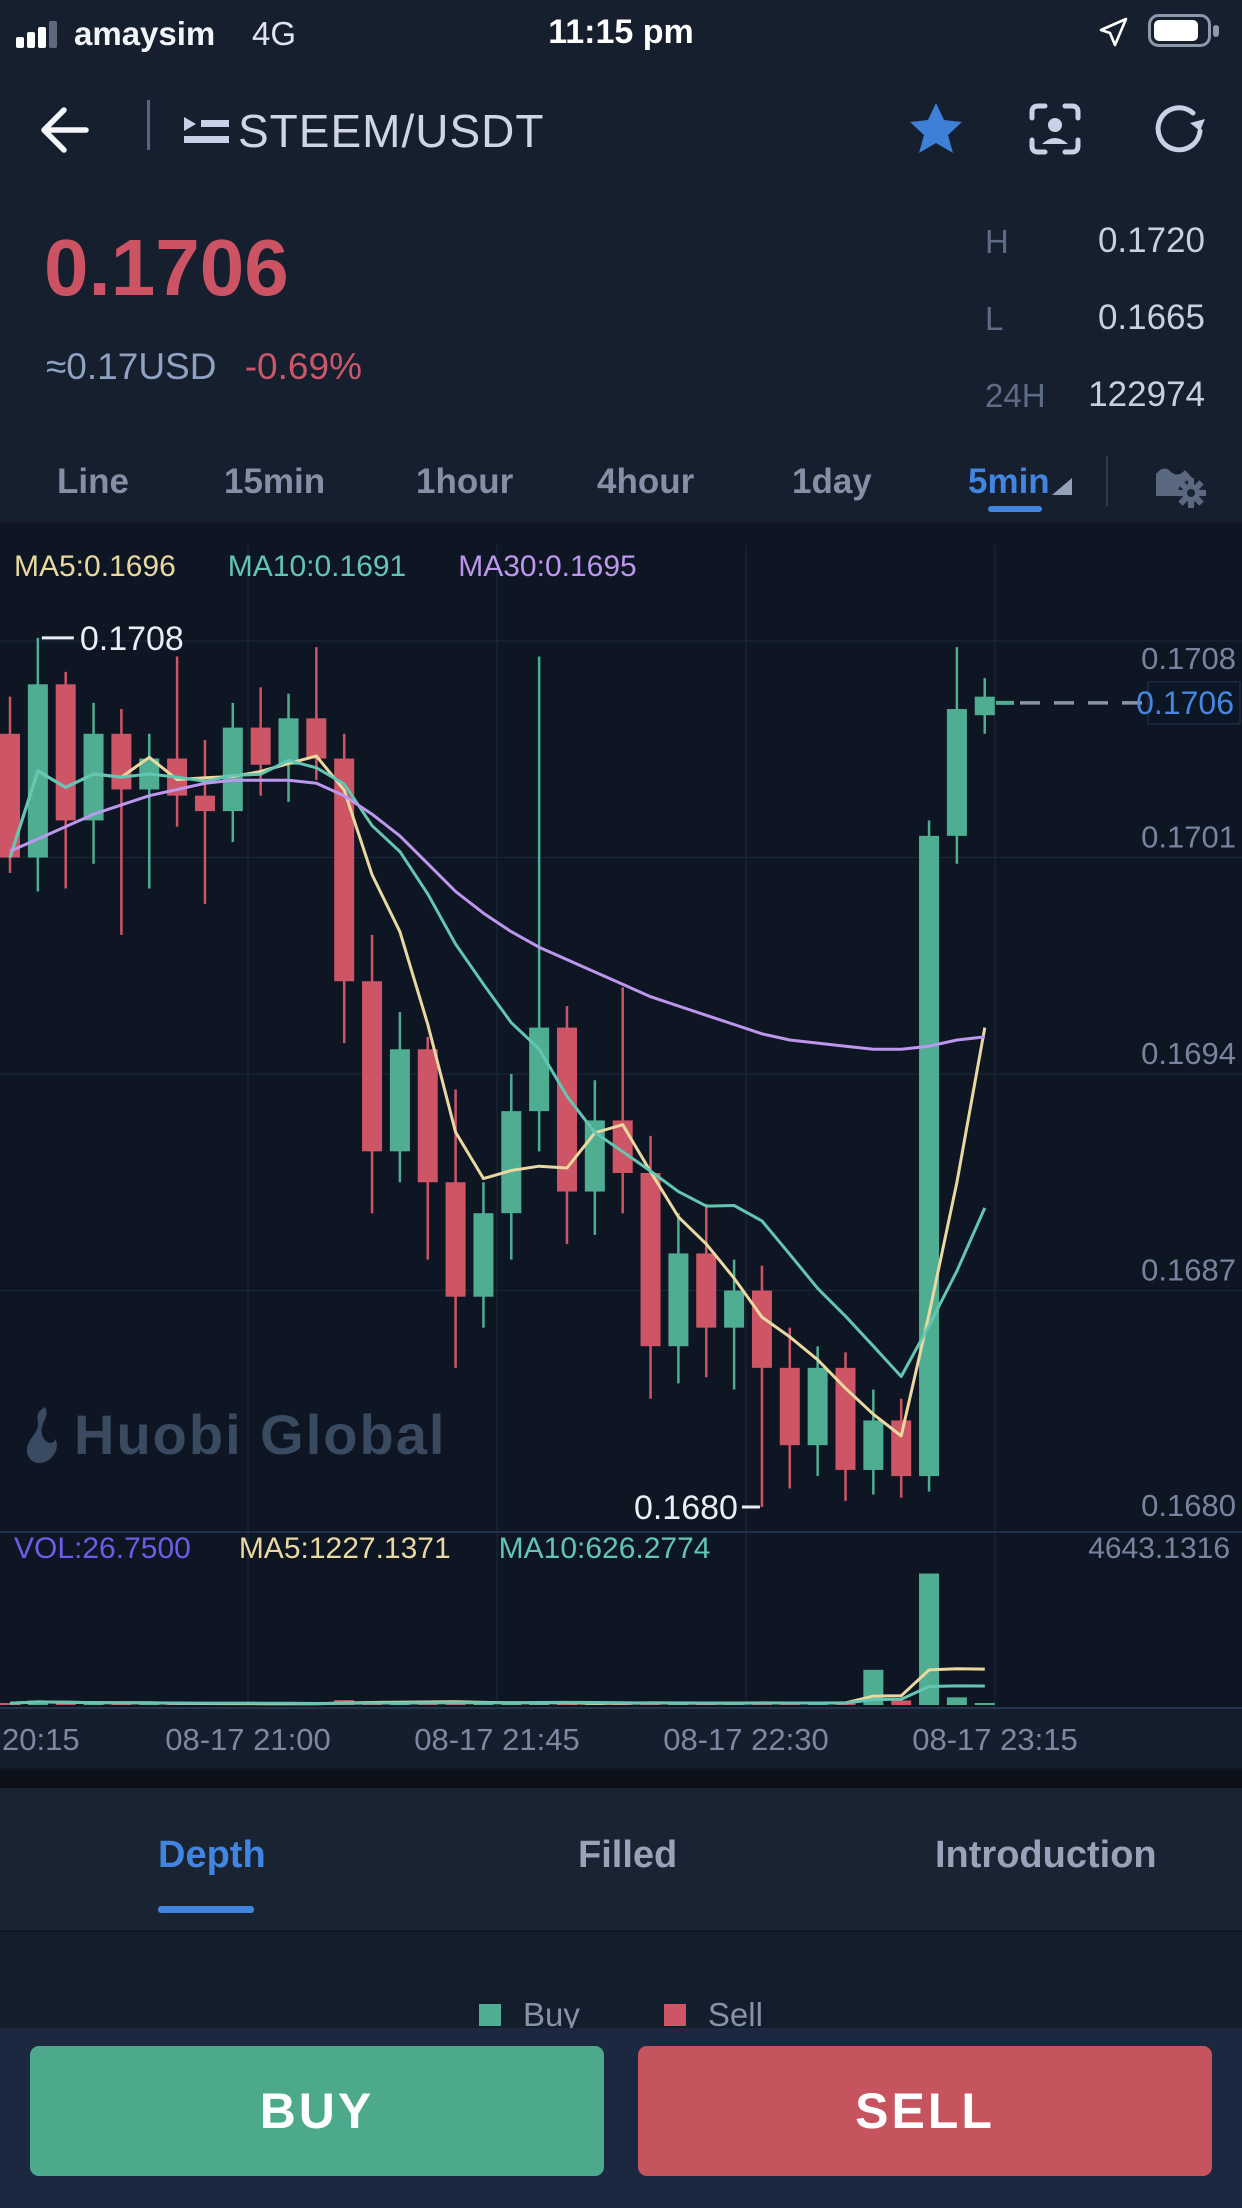 This screenshot has height=2208, width=1242. Describe the element at coordinates (36, 34) in the screenshot. I see `signal-strength-icon` at that location.